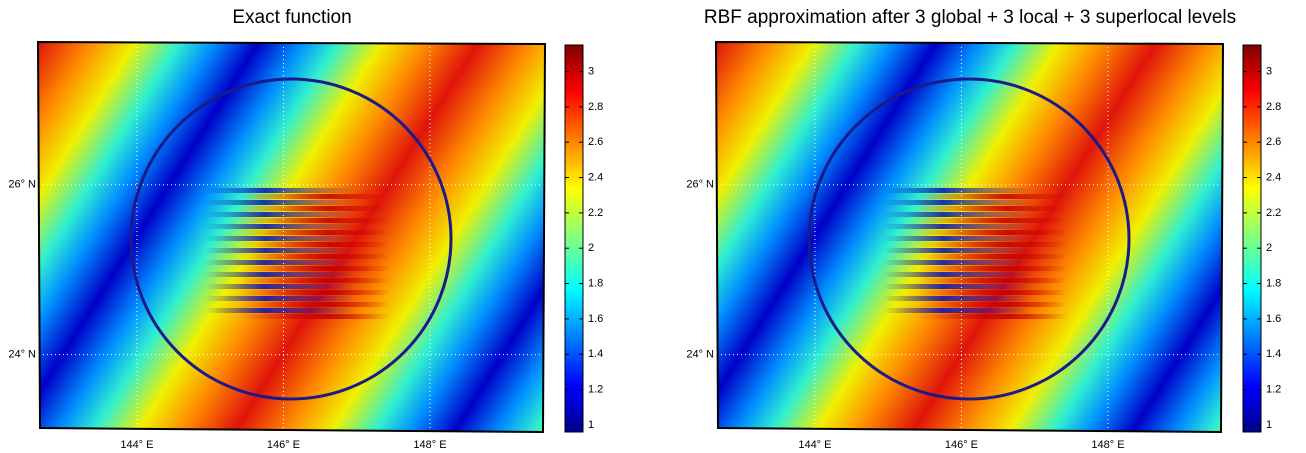 This screenshot has width=1306, height=453. What do you see at coordinates (291, 17) in the screenshot?
I see `panel-title: Exact function` at bounding box center [291, 17].